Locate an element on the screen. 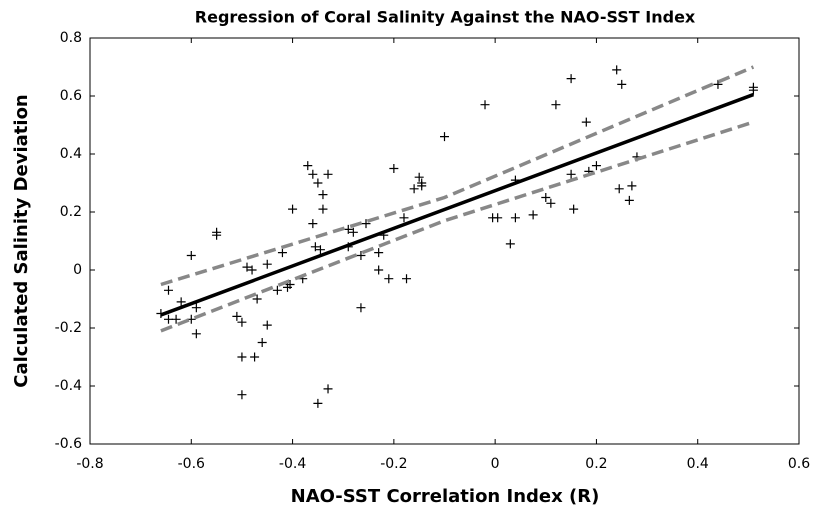 The width and height of the screenshot is (815, 510). x-tick-label: 0 is located at coordinates (495, 464).